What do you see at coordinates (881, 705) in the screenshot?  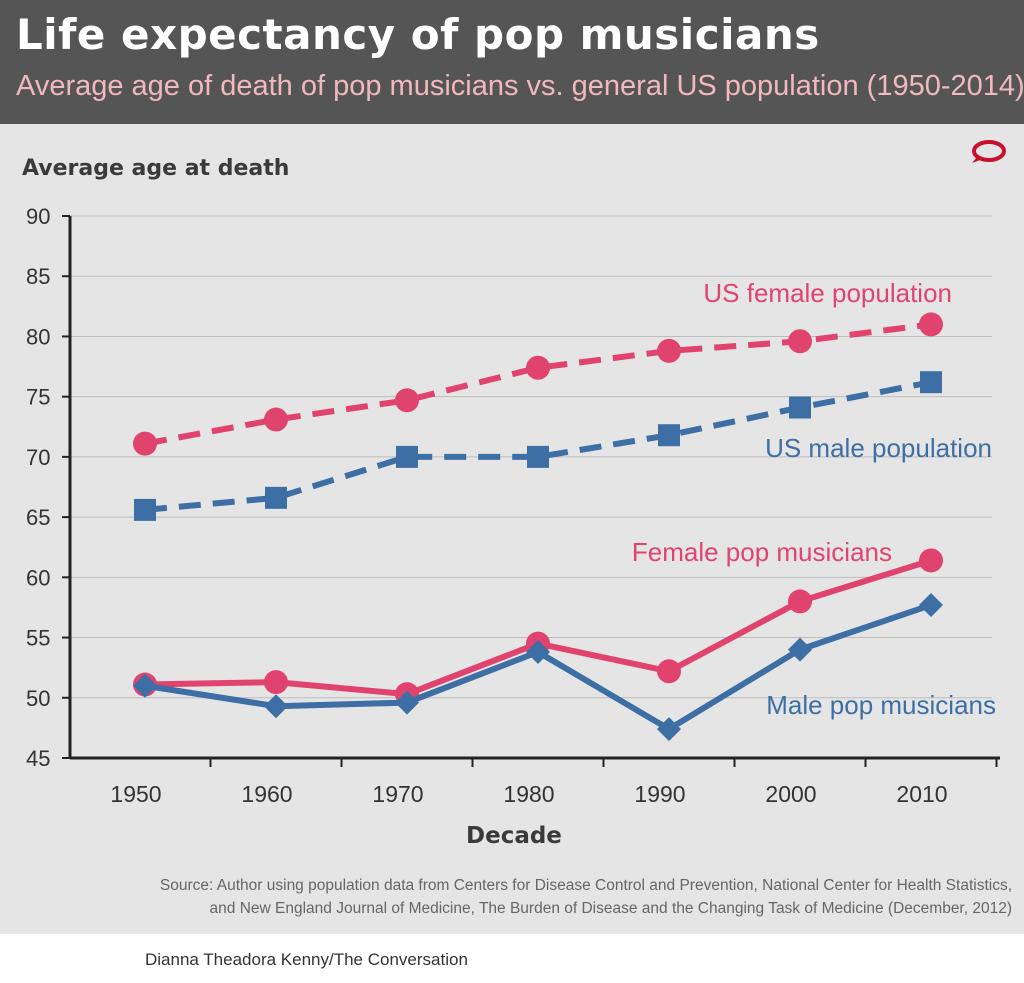 I see `series-label: Male pop musicians` at bounding box center [881, 705].